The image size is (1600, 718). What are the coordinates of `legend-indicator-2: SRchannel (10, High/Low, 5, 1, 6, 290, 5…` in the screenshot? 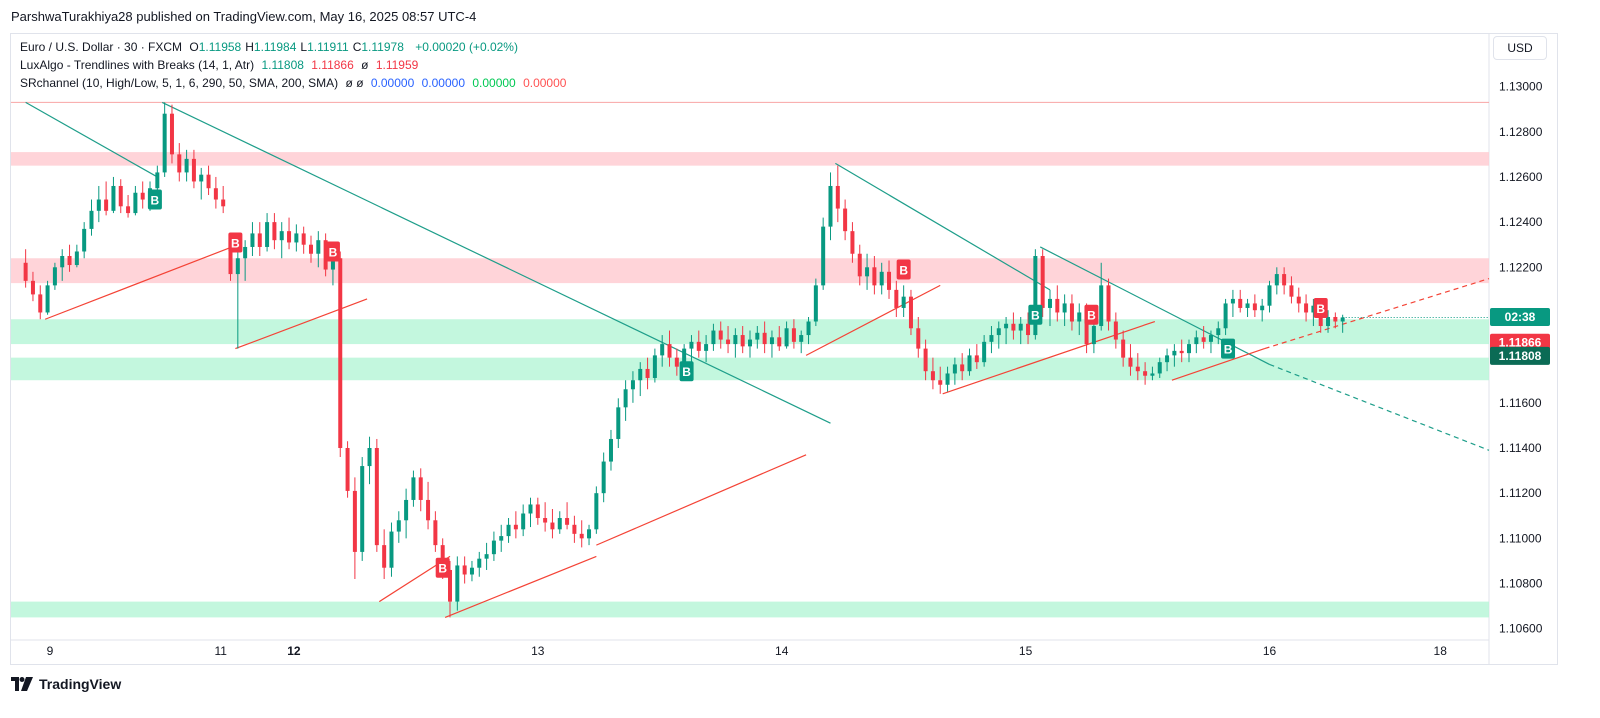 It's located at (295, 83).